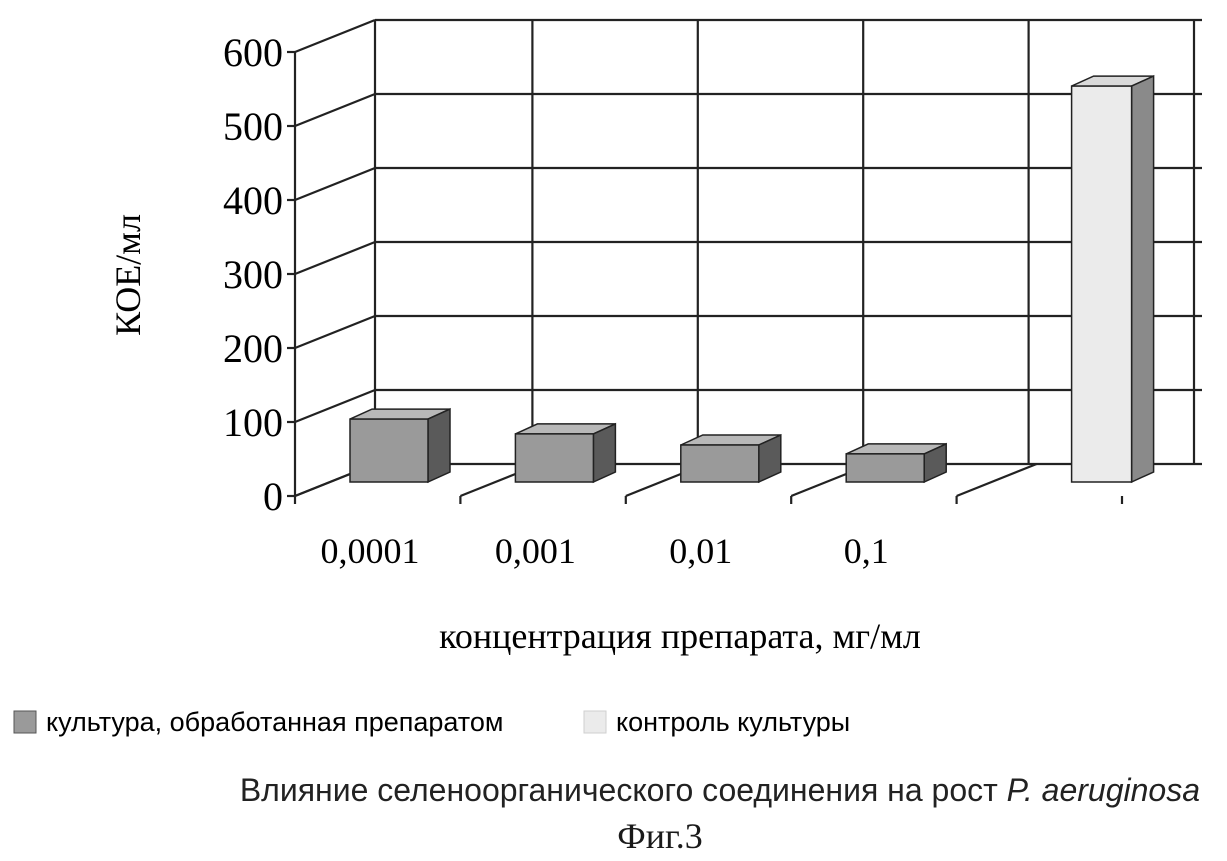 The height and width of the screenshot is (861, 1227). Describe the element at coordinates (253, 200) in the screenshot. I see `y-tick-label: 400` at that location.